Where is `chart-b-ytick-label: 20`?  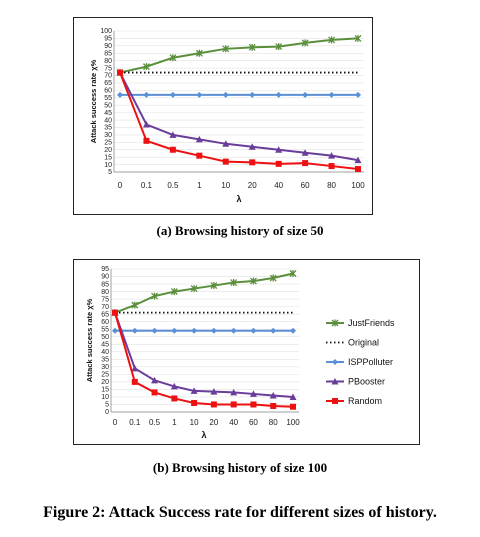
chart-b-ytick-label: 20 is located at coordinates (105, 382).